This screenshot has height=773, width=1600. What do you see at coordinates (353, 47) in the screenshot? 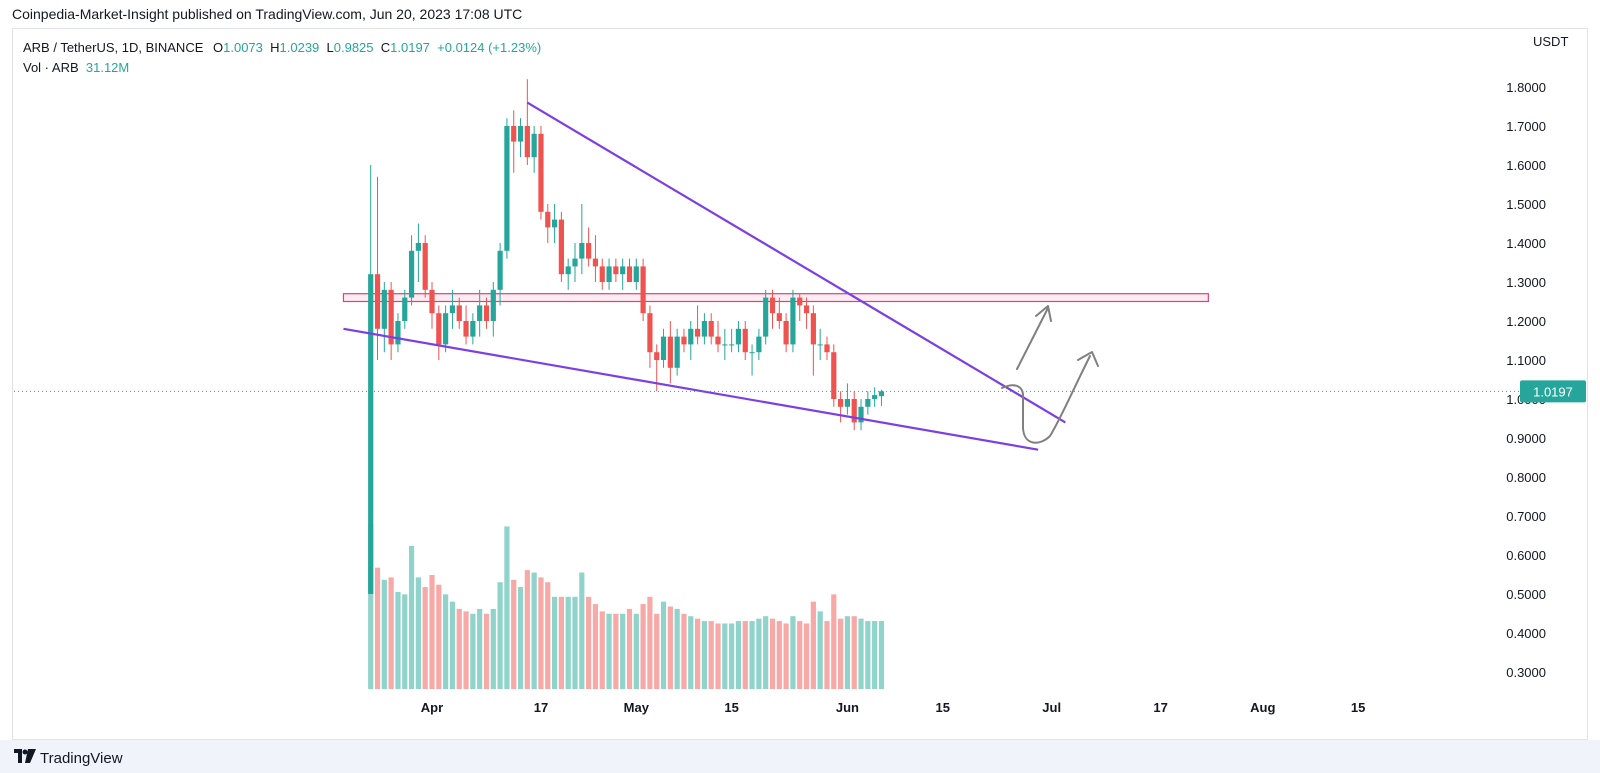
I see `low-value: 0.9825` at bounding box center [353, 47].